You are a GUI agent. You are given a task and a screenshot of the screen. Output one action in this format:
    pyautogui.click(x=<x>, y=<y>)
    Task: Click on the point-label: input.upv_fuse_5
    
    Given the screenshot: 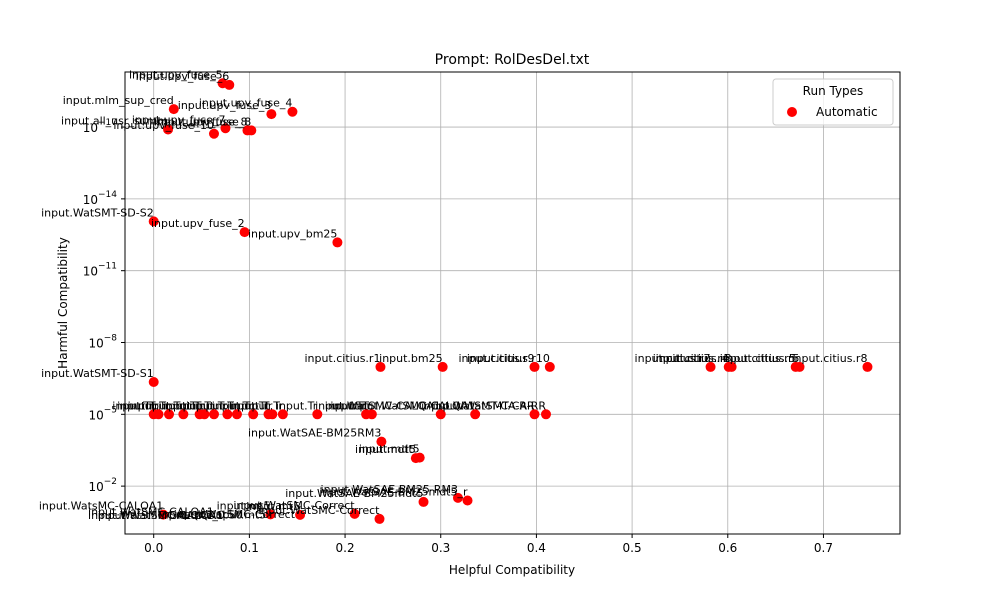 What is the action you would take?
    pyautogui.click(x=176, y=74)
    